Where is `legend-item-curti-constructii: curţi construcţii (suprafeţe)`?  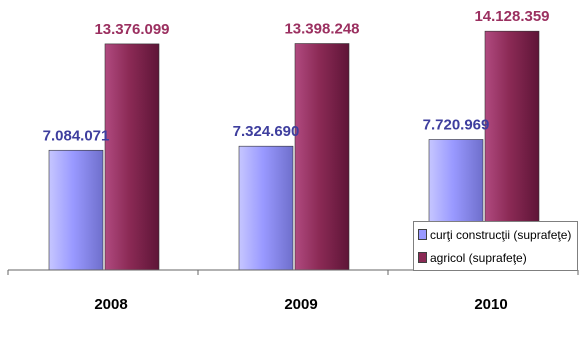 legend-item-curti-constructii: curţi construcţii (suprafeţe) is located at coordinates (494, 235).